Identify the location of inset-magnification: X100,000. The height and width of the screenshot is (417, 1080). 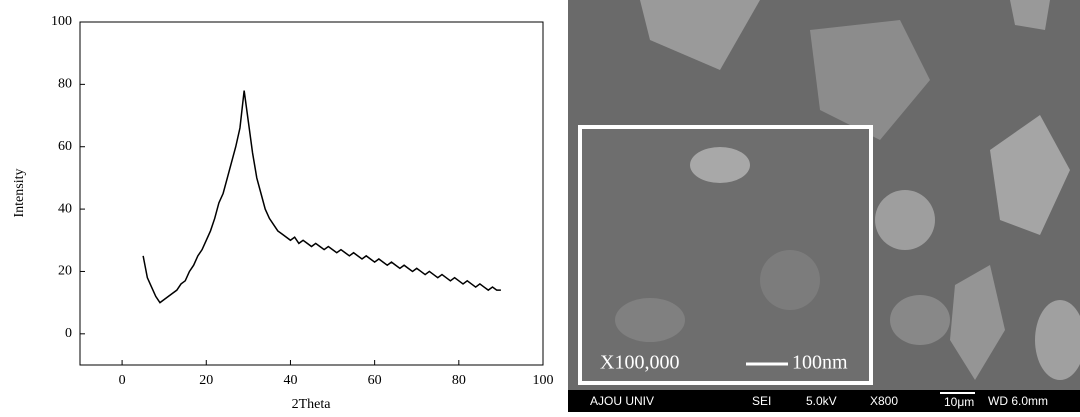
(639, 363).